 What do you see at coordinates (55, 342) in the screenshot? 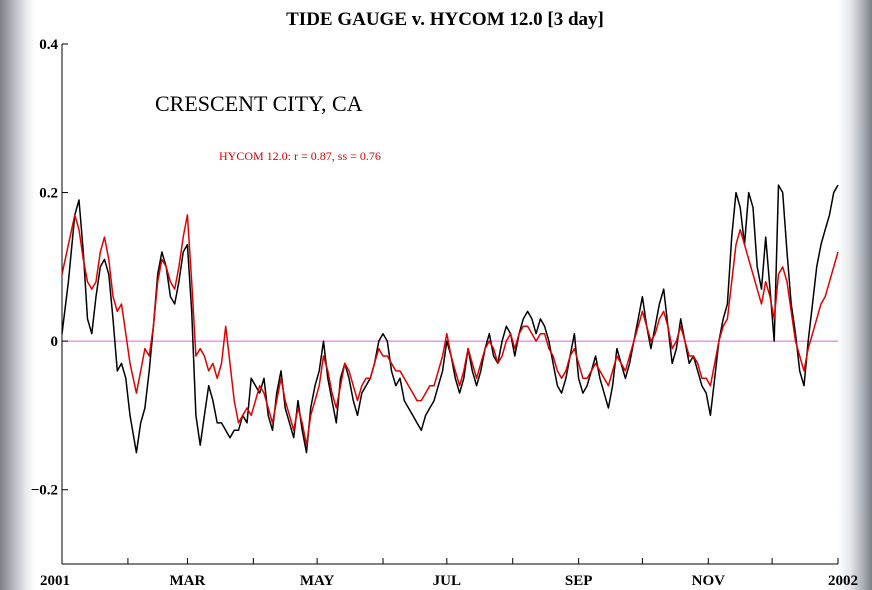
I see `y-tick-label: 0` at bounding box center [55, 342].